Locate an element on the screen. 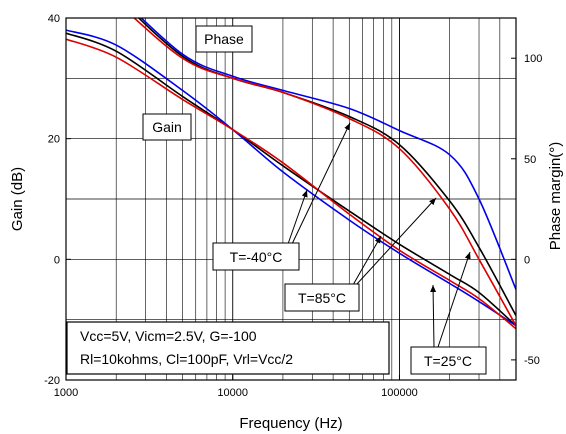 The width and height of the screenshot is (566, 434). phase-label-text: Phase is located at coordinates (224, 39).